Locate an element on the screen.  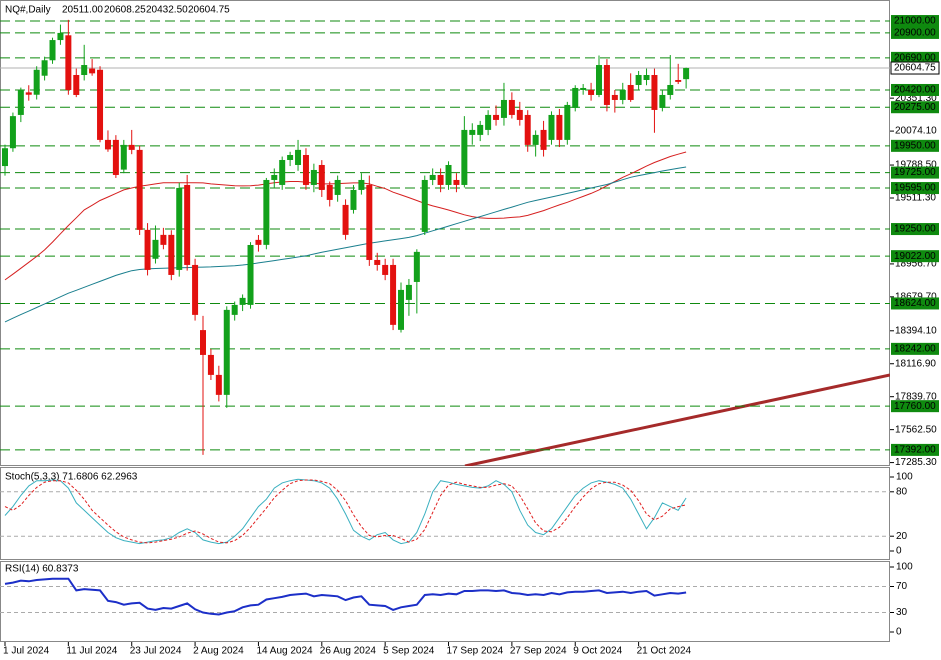
x-tick-label: 9 Oct 2024 is located at coordinates (597, 651).